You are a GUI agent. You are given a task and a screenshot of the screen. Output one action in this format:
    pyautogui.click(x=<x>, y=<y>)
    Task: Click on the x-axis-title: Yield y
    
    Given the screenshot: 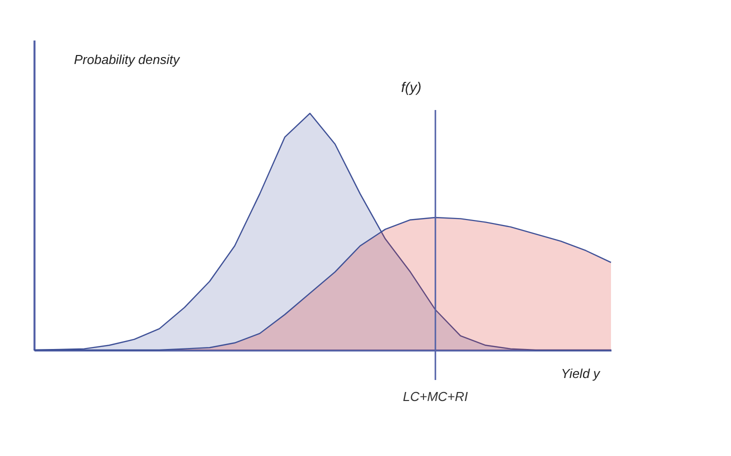 What is the action you would take?
    pyautogui.click(x=581, y=373)
    